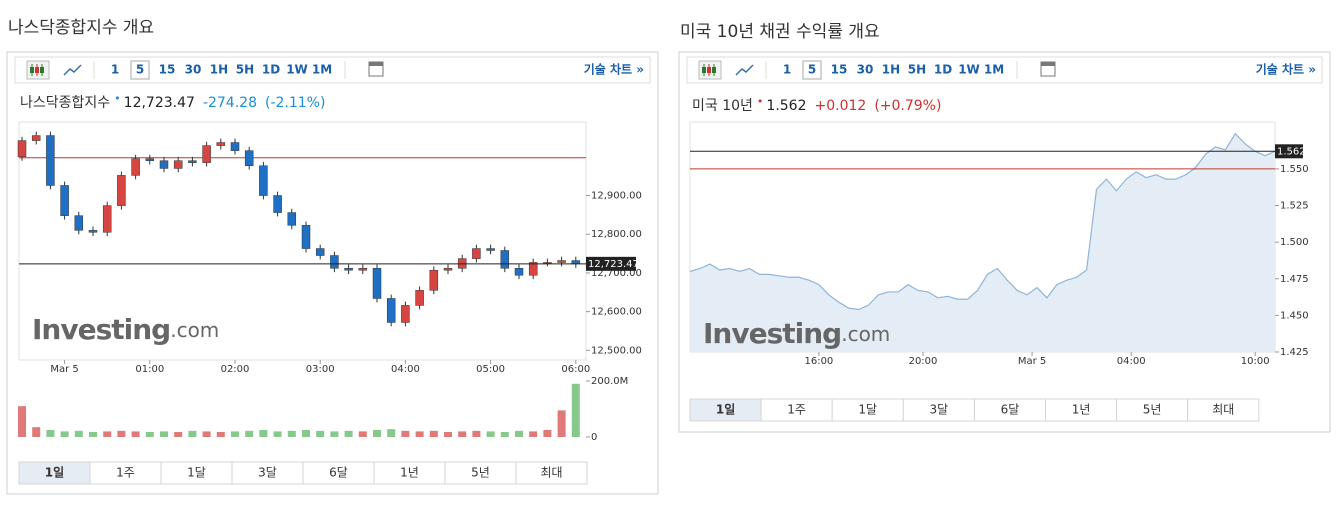  What do you see at coordinates (613, 264) in the screenshot?
I see `last-price-label: 12,723.47` at bounding box center [613, 264].